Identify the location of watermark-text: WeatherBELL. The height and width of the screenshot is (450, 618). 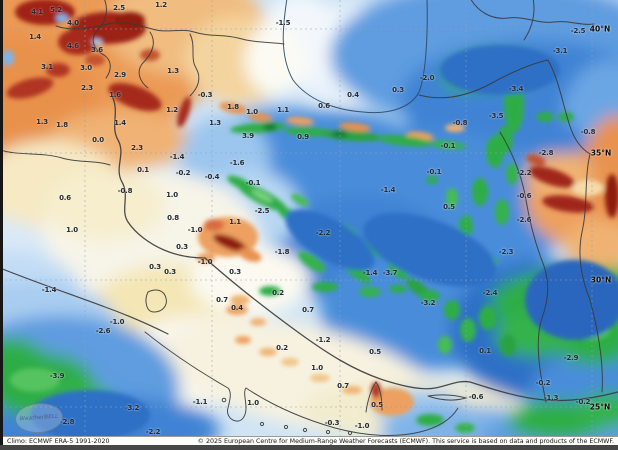
(39, 418).